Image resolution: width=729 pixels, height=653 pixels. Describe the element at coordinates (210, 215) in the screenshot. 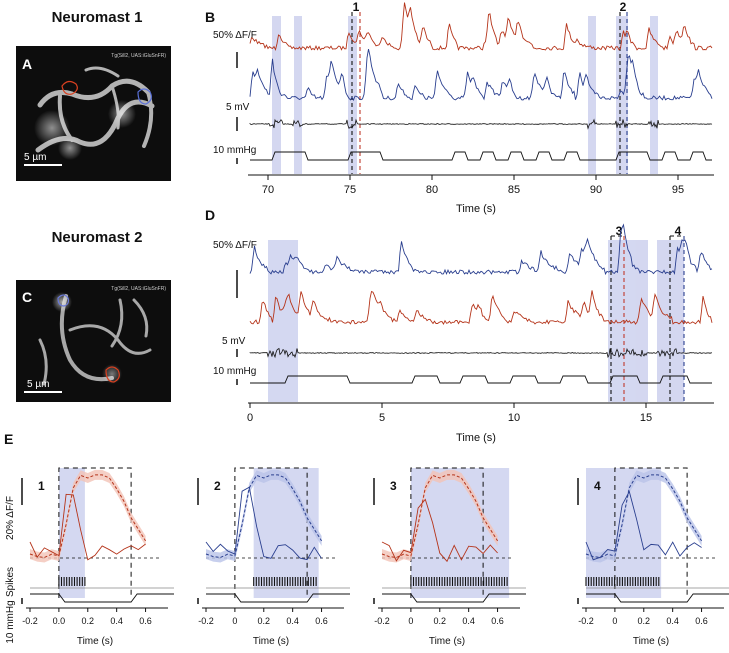

I see `panel-d-letter: D` at that location.